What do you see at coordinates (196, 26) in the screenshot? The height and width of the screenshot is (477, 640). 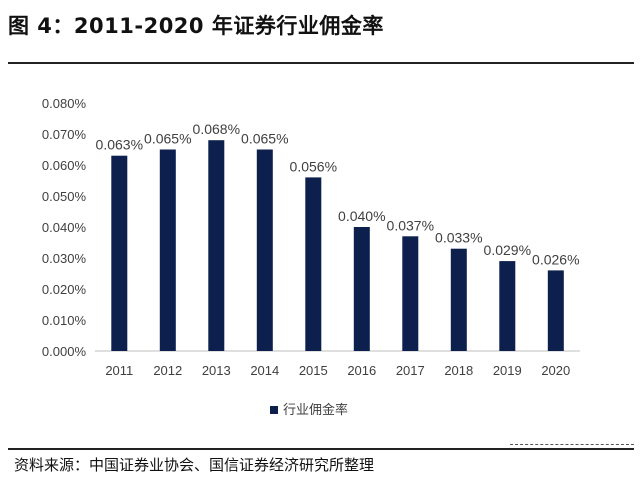 I see `figure-title: 图 4：2011-2020 年证券行业佣金率` at bounding box center [196, 26].